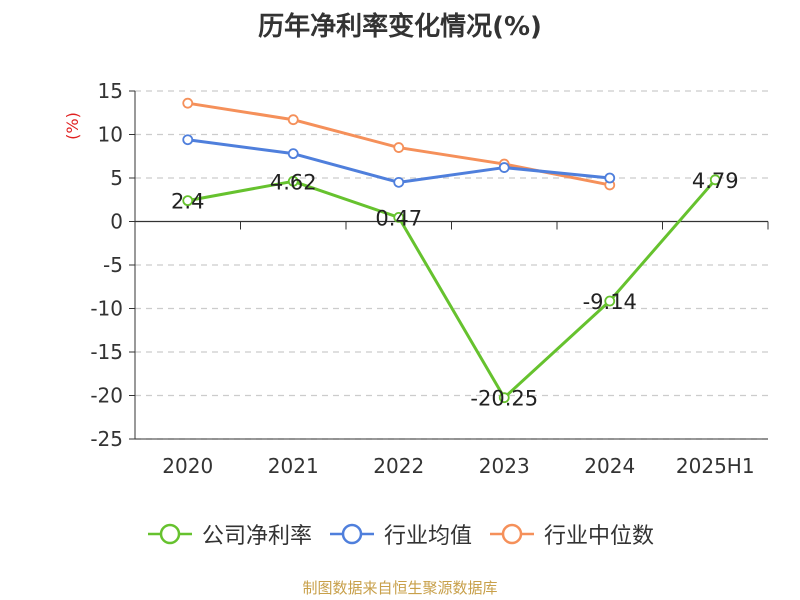  I want to click on y-tick-label: -20, so click(106, 396).